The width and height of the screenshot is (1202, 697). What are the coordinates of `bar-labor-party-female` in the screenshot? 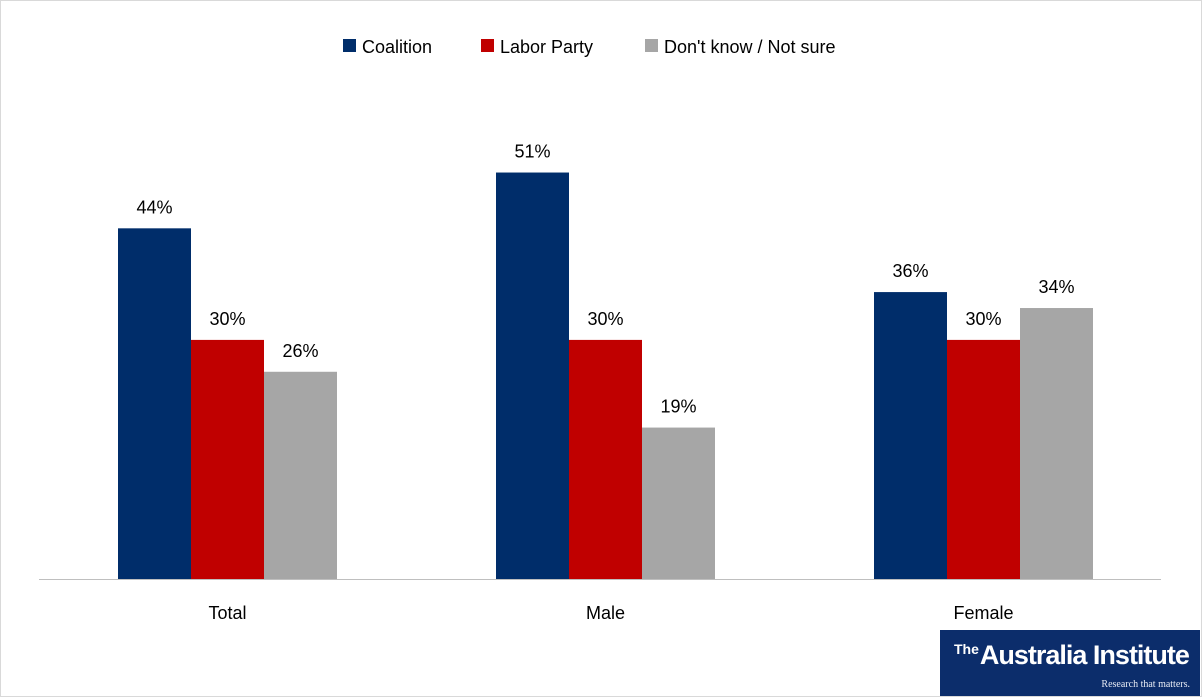 It's located at (983, 459).